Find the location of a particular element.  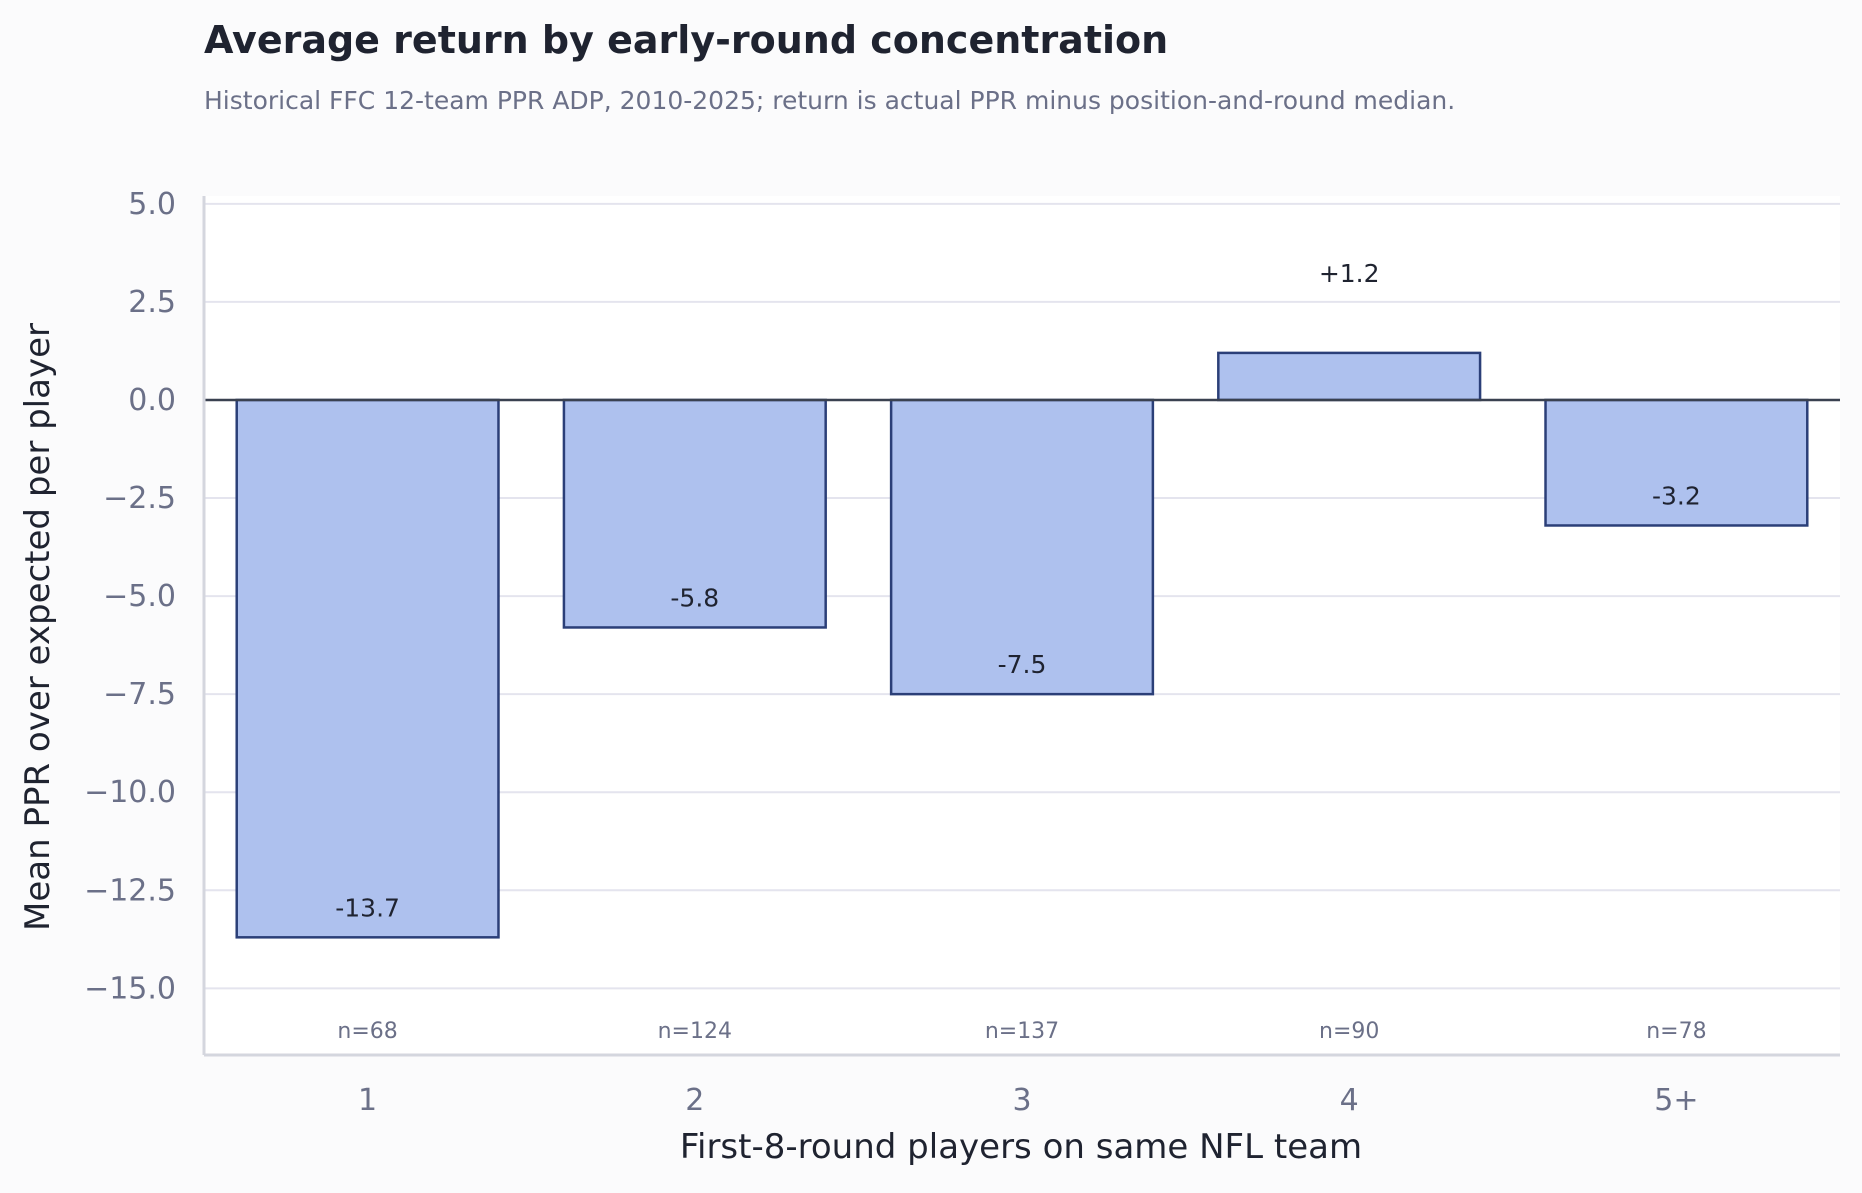

y-tick-label: −5.0 is located at coordinates (139, 596).